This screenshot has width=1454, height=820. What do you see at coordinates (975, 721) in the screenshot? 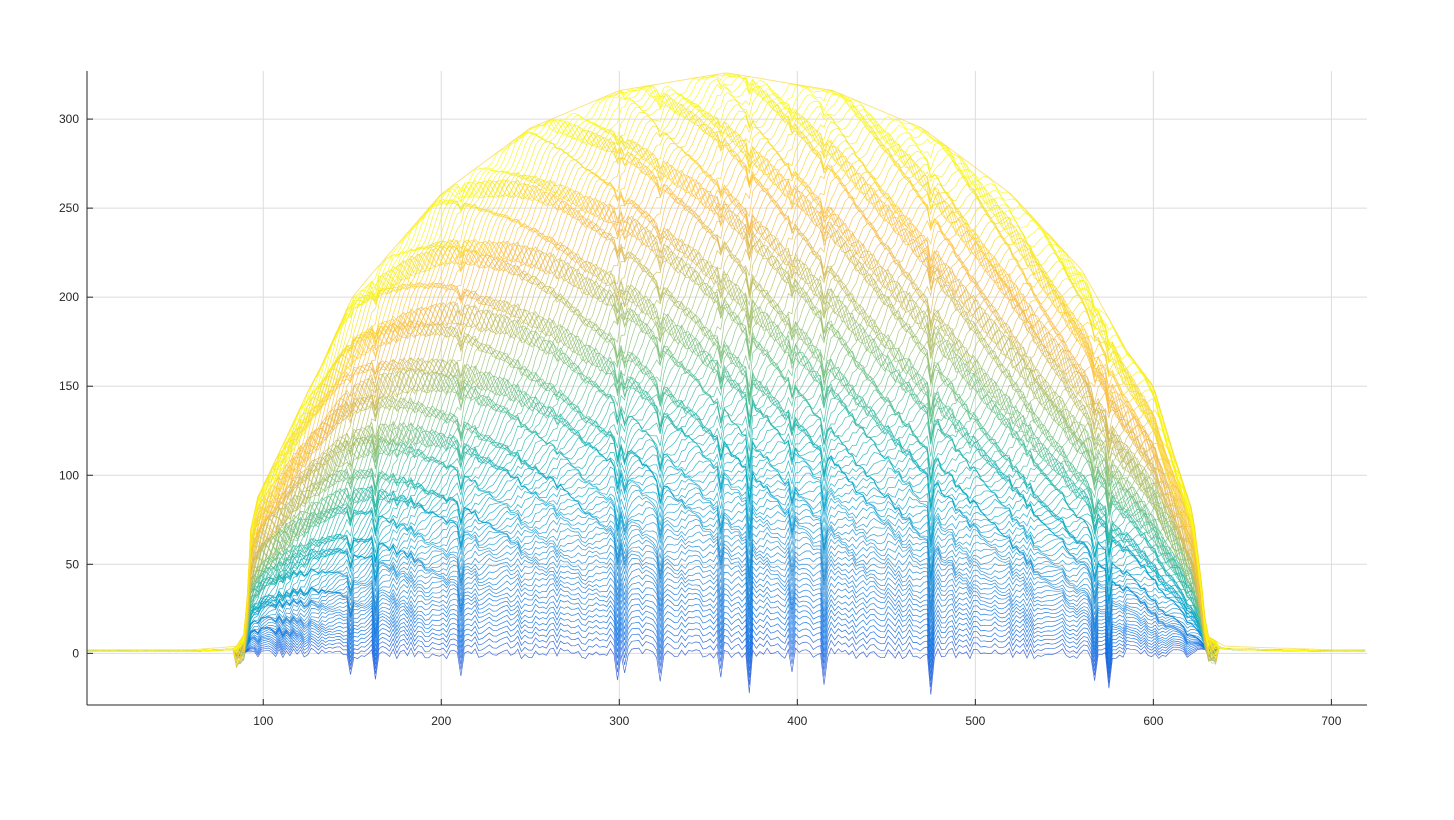
I see `x-tick-label: 500` at bounding box center [975, 721].